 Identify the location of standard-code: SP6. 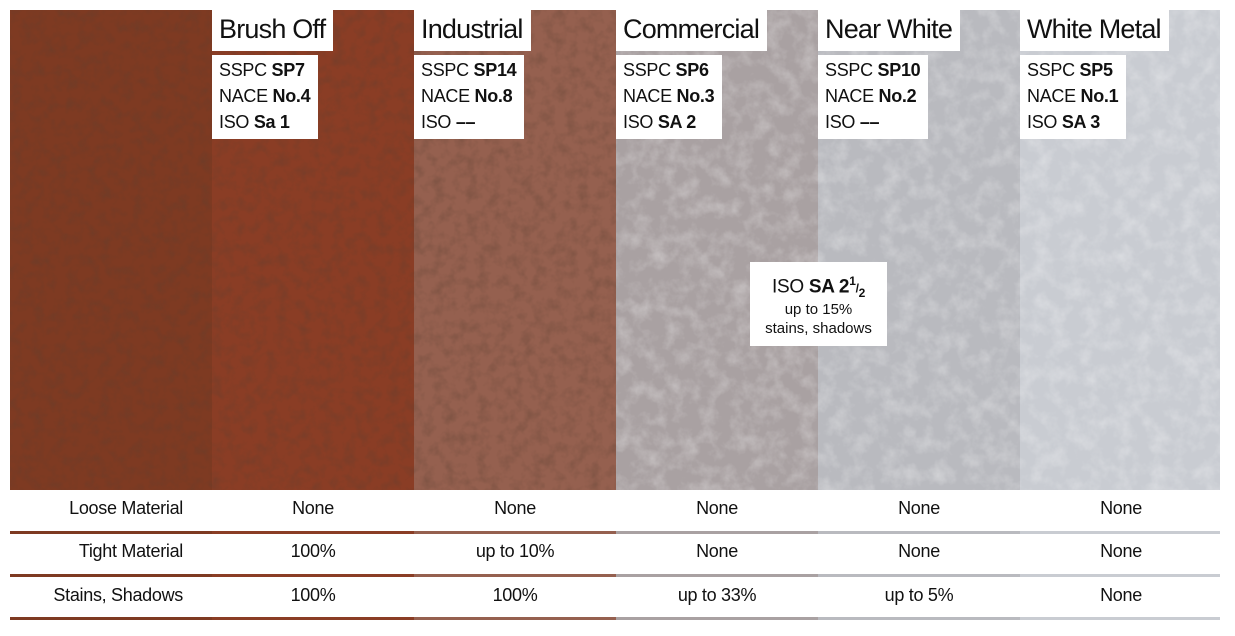
(692, 70).